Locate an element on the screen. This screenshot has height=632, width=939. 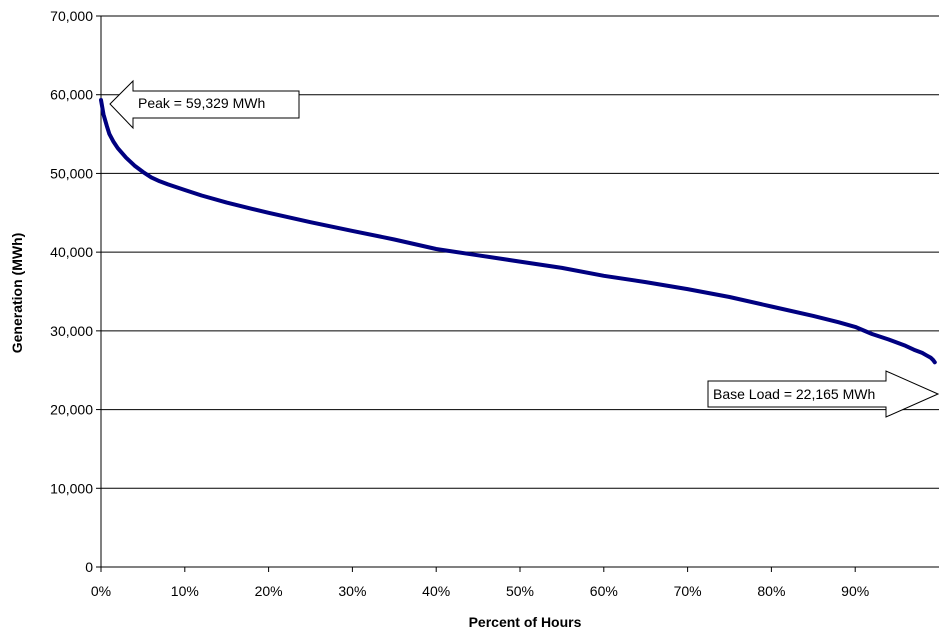
y-tick-label: 70,000 is located at coordinates (71, 16).